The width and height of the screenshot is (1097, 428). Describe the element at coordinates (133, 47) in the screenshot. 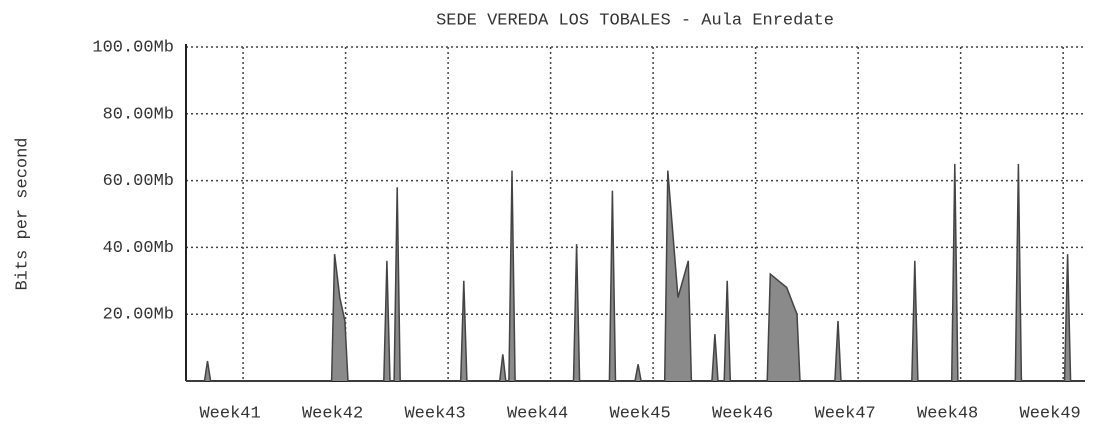

I see `y-tick-label: 100.00Mb` at that location.